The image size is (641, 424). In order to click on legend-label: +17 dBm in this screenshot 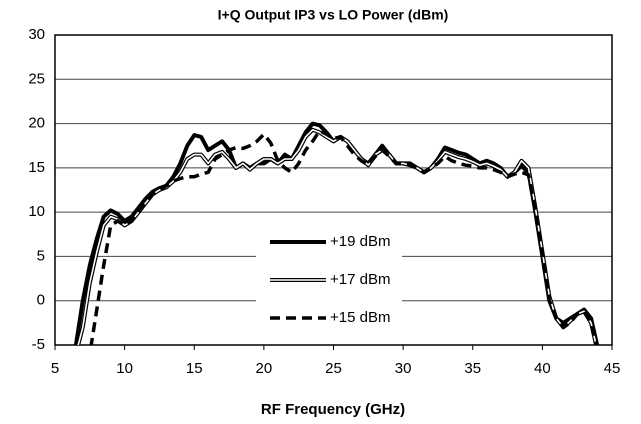, I will do `click(360, 279)`.